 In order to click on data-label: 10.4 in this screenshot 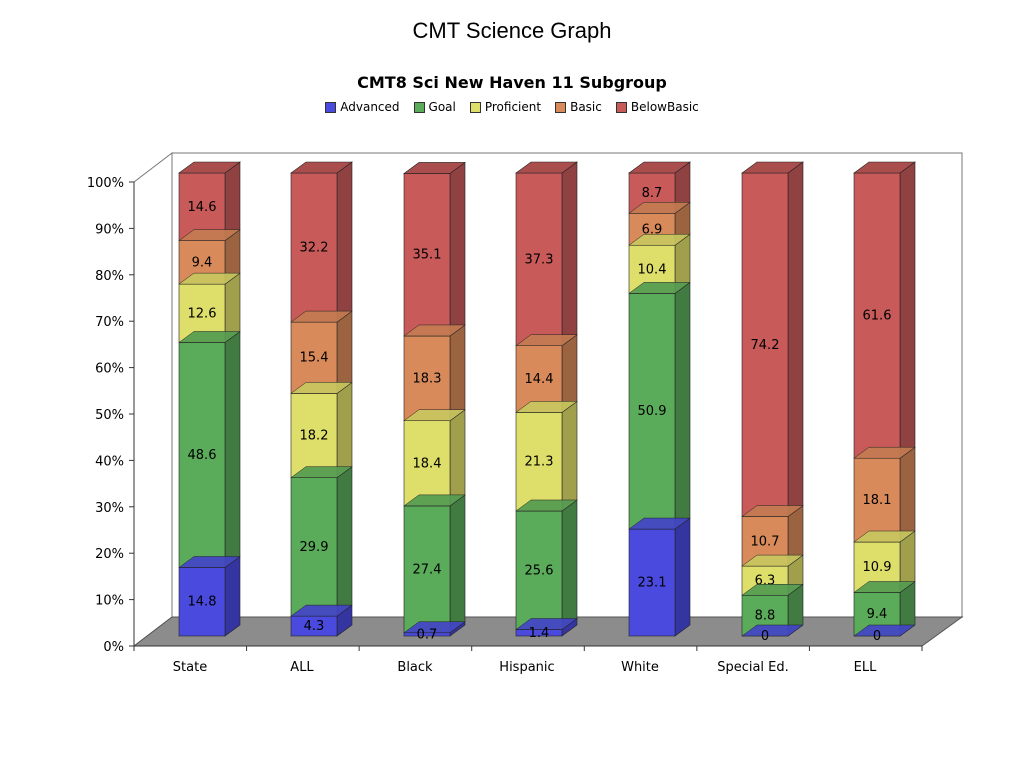, I will do `click(652, 269)`.